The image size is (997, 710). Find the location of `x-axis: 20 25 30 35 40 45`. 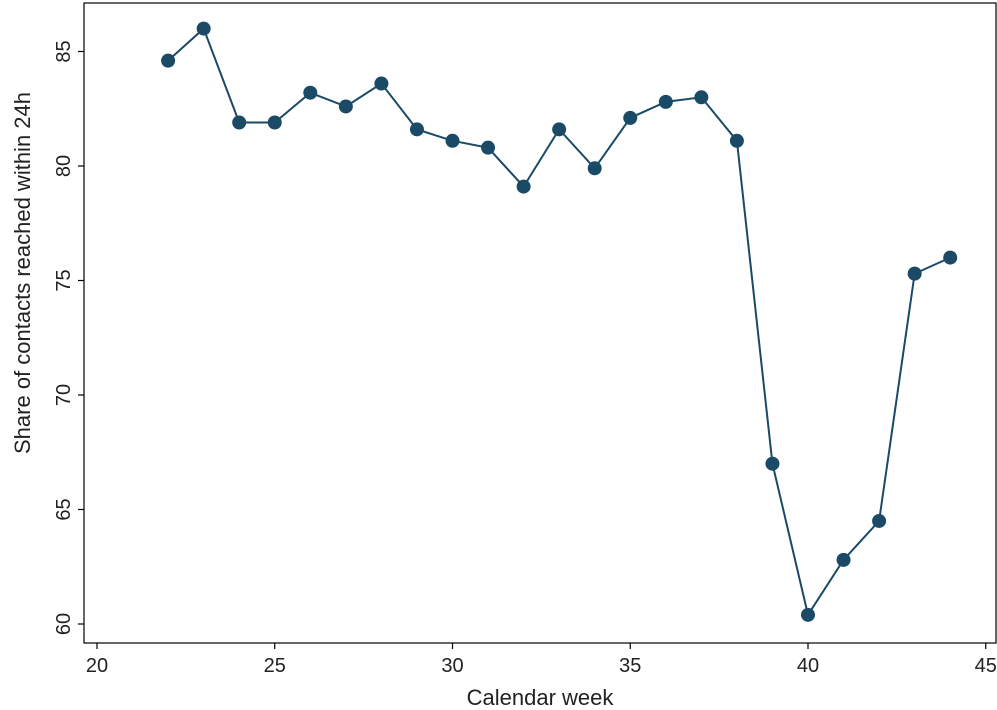

x-axis: 20 25 30 35 40 45 is located at coordinates (541, 660).